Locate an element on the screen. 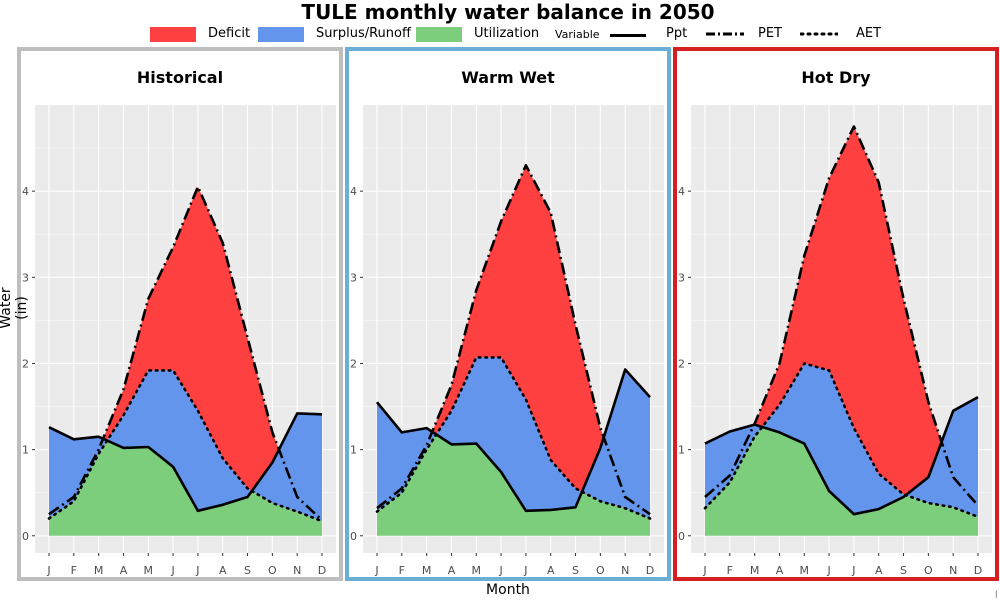  legend-swatch-utilization is located at coordinates (439, 34).